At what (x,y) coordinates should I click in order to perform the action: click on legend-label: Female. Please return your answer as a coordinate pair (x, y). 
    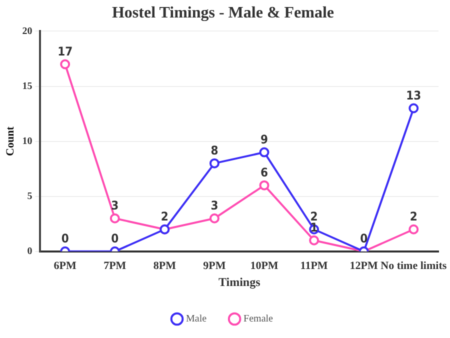
    Looking at the image, I should click on (259, 319).